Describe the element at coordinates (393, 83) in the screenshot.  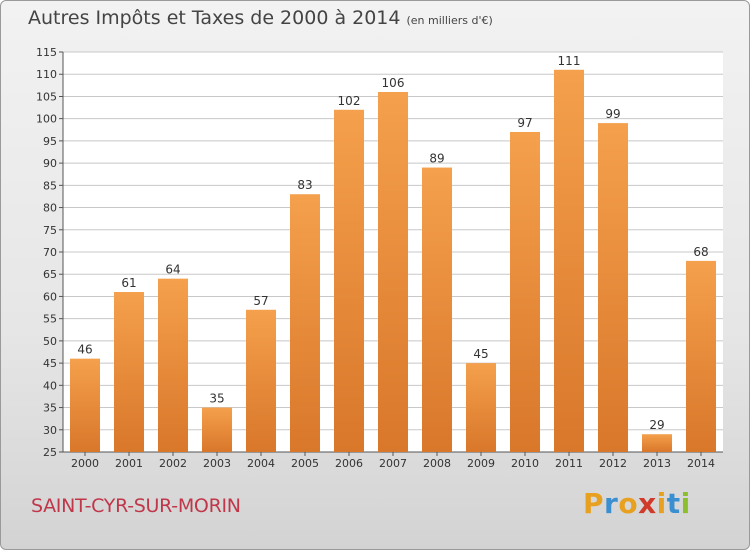
I see `data-label: 106` at that location.